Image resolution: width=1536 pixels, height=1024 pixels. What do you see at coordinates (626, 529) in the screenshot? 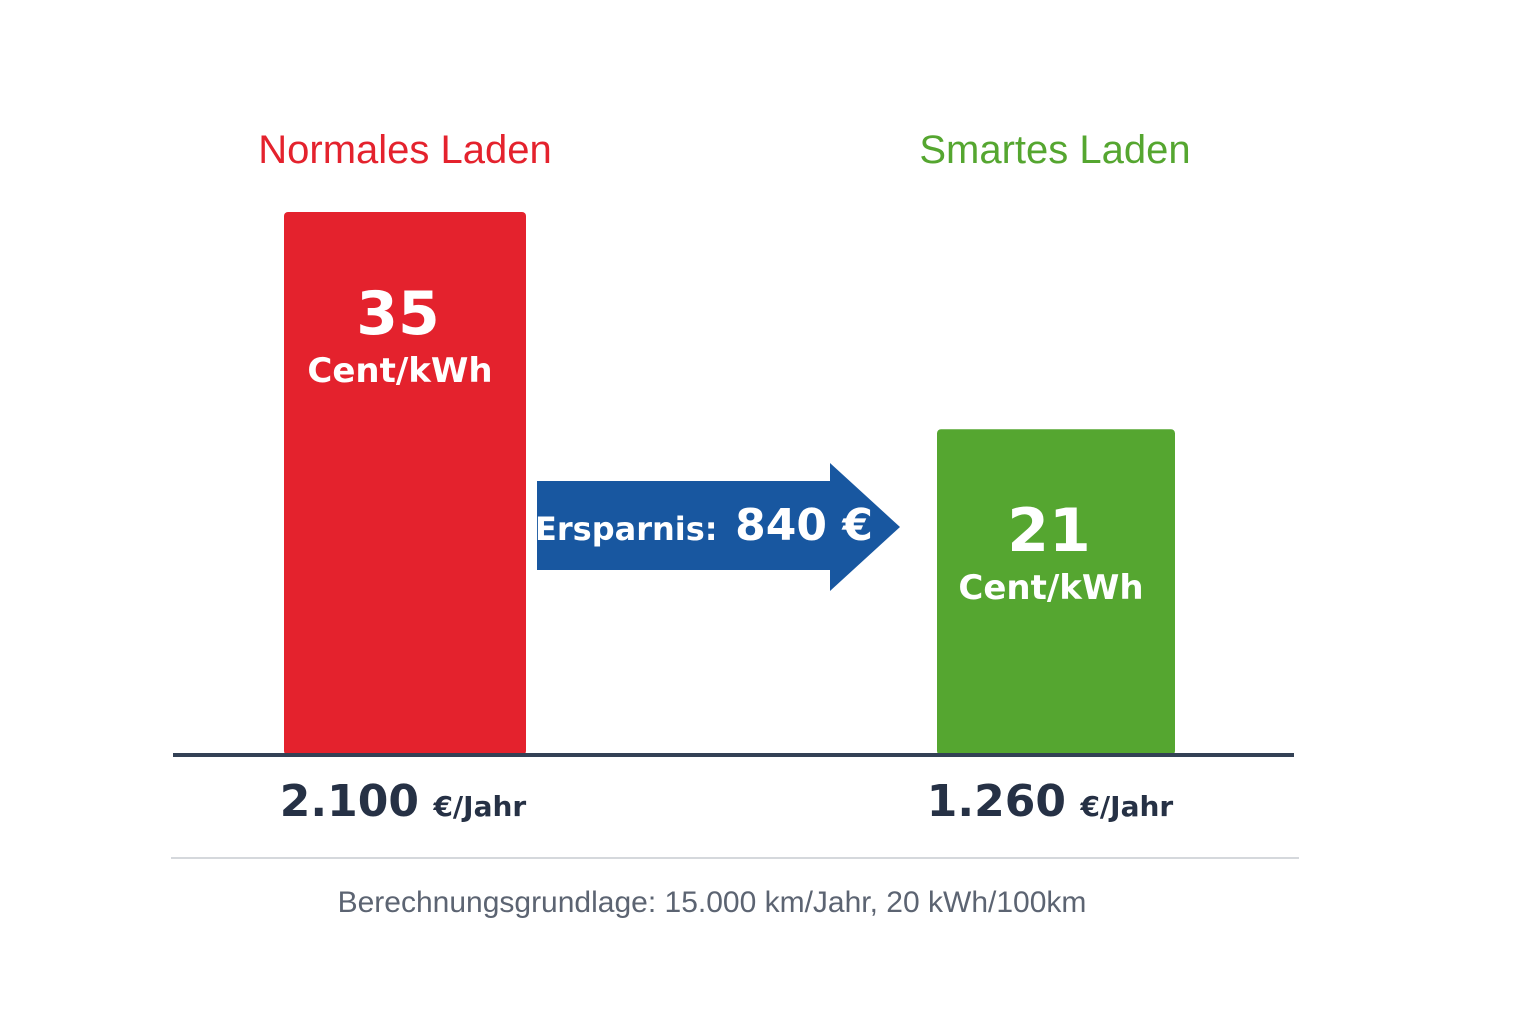
I see `savings-label: Ersparnis:` at bounding box center [626, 529].